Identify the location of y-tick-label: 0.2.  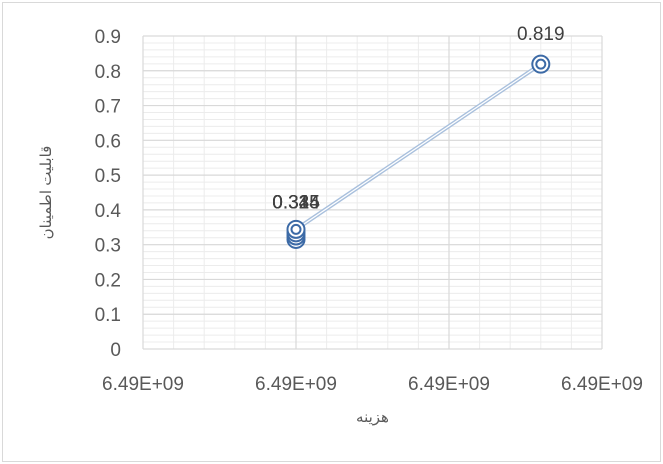
(108, 280).